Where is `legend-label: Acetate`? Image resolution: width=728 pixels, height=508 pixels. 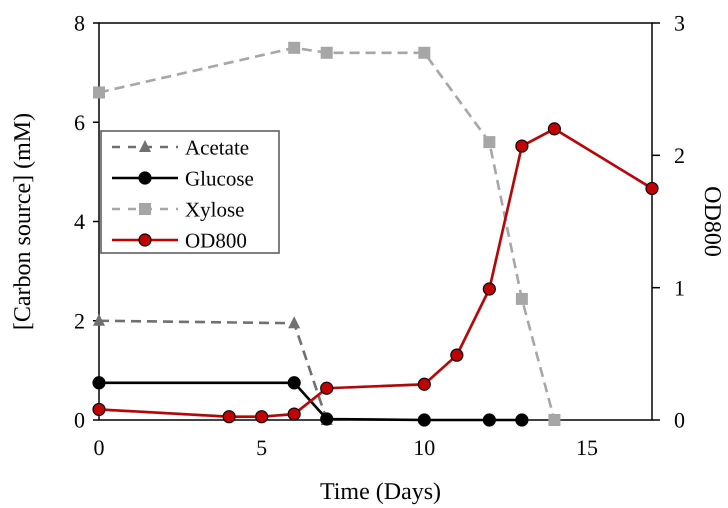
legend-label: Acetate is located at coordinates (217, 147).